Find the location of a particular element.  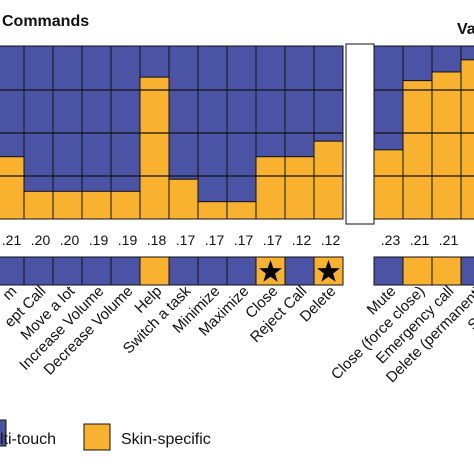

value-label: .18 is located at coordinates (157, 240).